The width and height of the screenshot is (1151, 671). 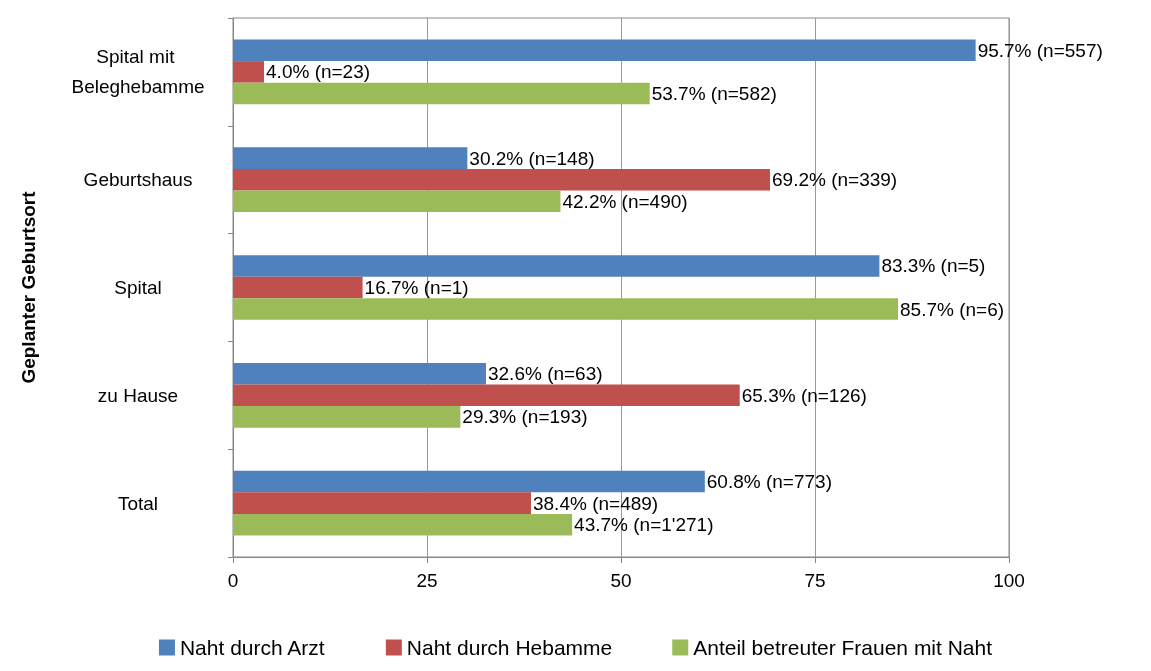 What do you see at coordinates (595, 503) in the screenshot?
I see `data-label: 38.4% (n=489)` at bounding box center [595, 503].